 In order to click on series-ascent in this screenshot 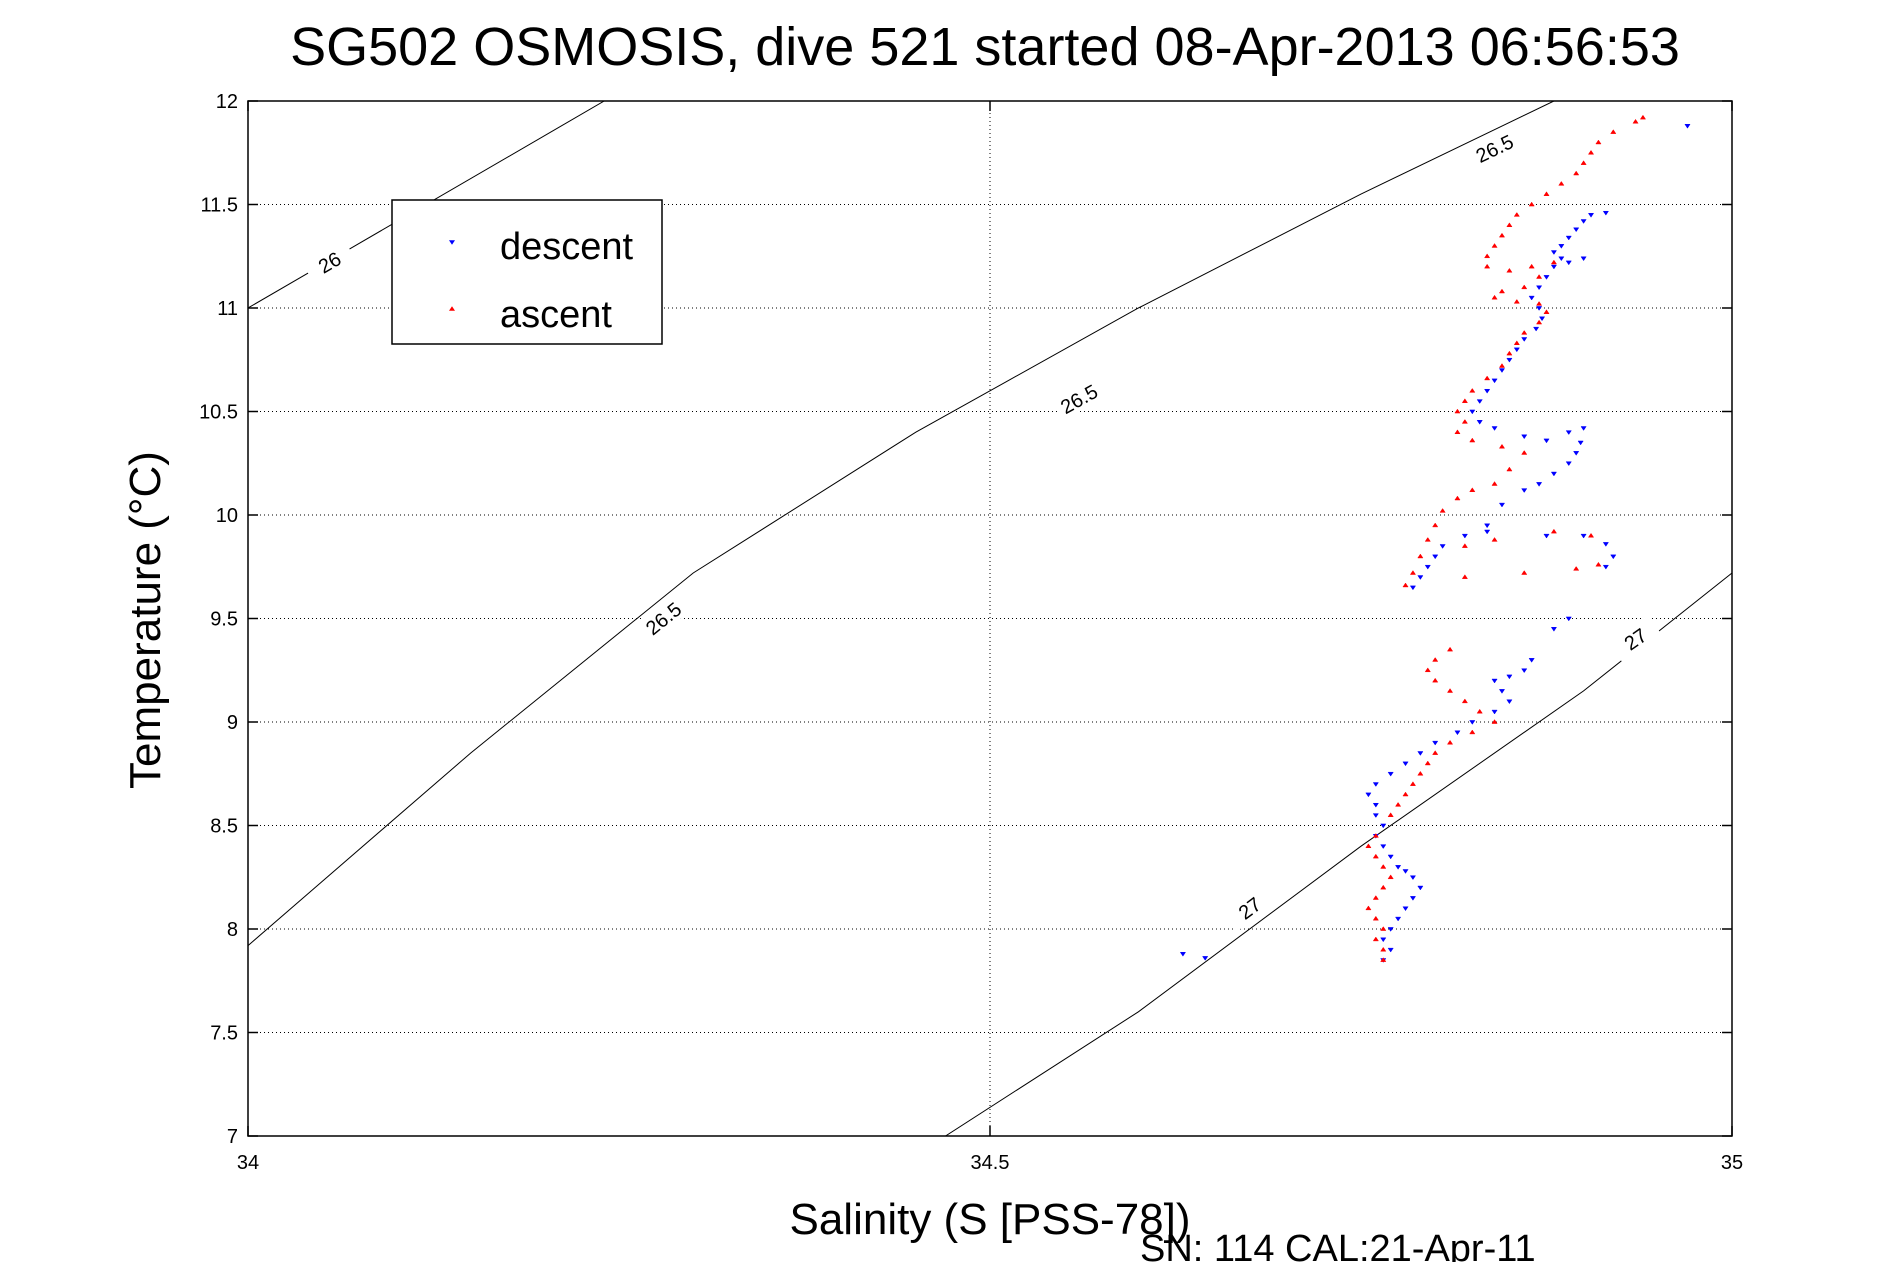, I will do `click(1506, 538)`.